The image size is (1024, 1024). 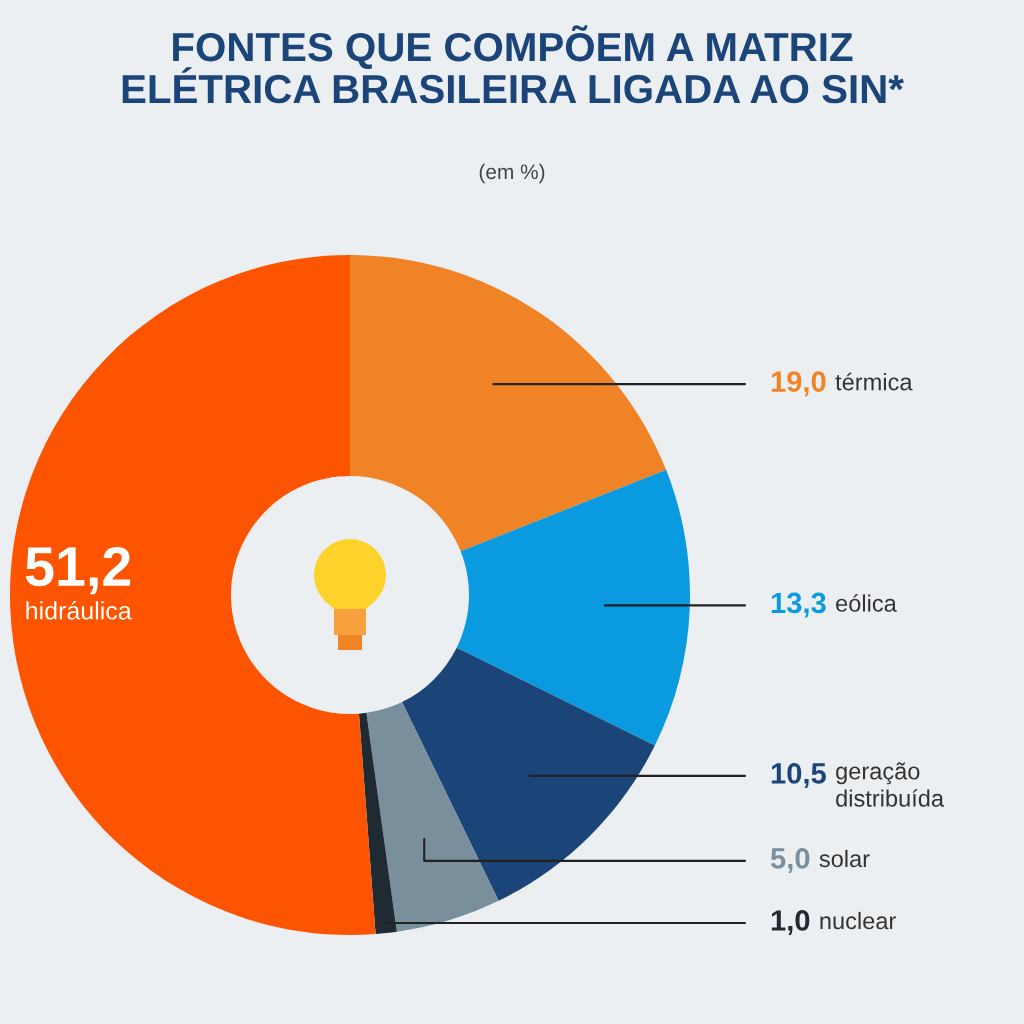 What do you see at coordinates (798, 384) in the screenshot?
I see `data-label: 19,0` at bounding box center [798, 384].